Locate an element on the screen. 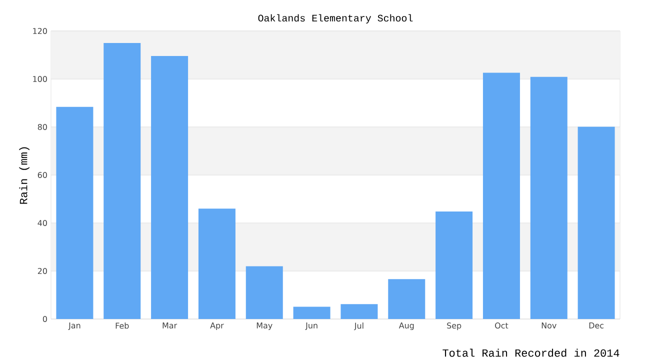 The image size is (650, 360). x-axis-title: Total Rain Recorded in 2014 is located at coordinates (531, 352).